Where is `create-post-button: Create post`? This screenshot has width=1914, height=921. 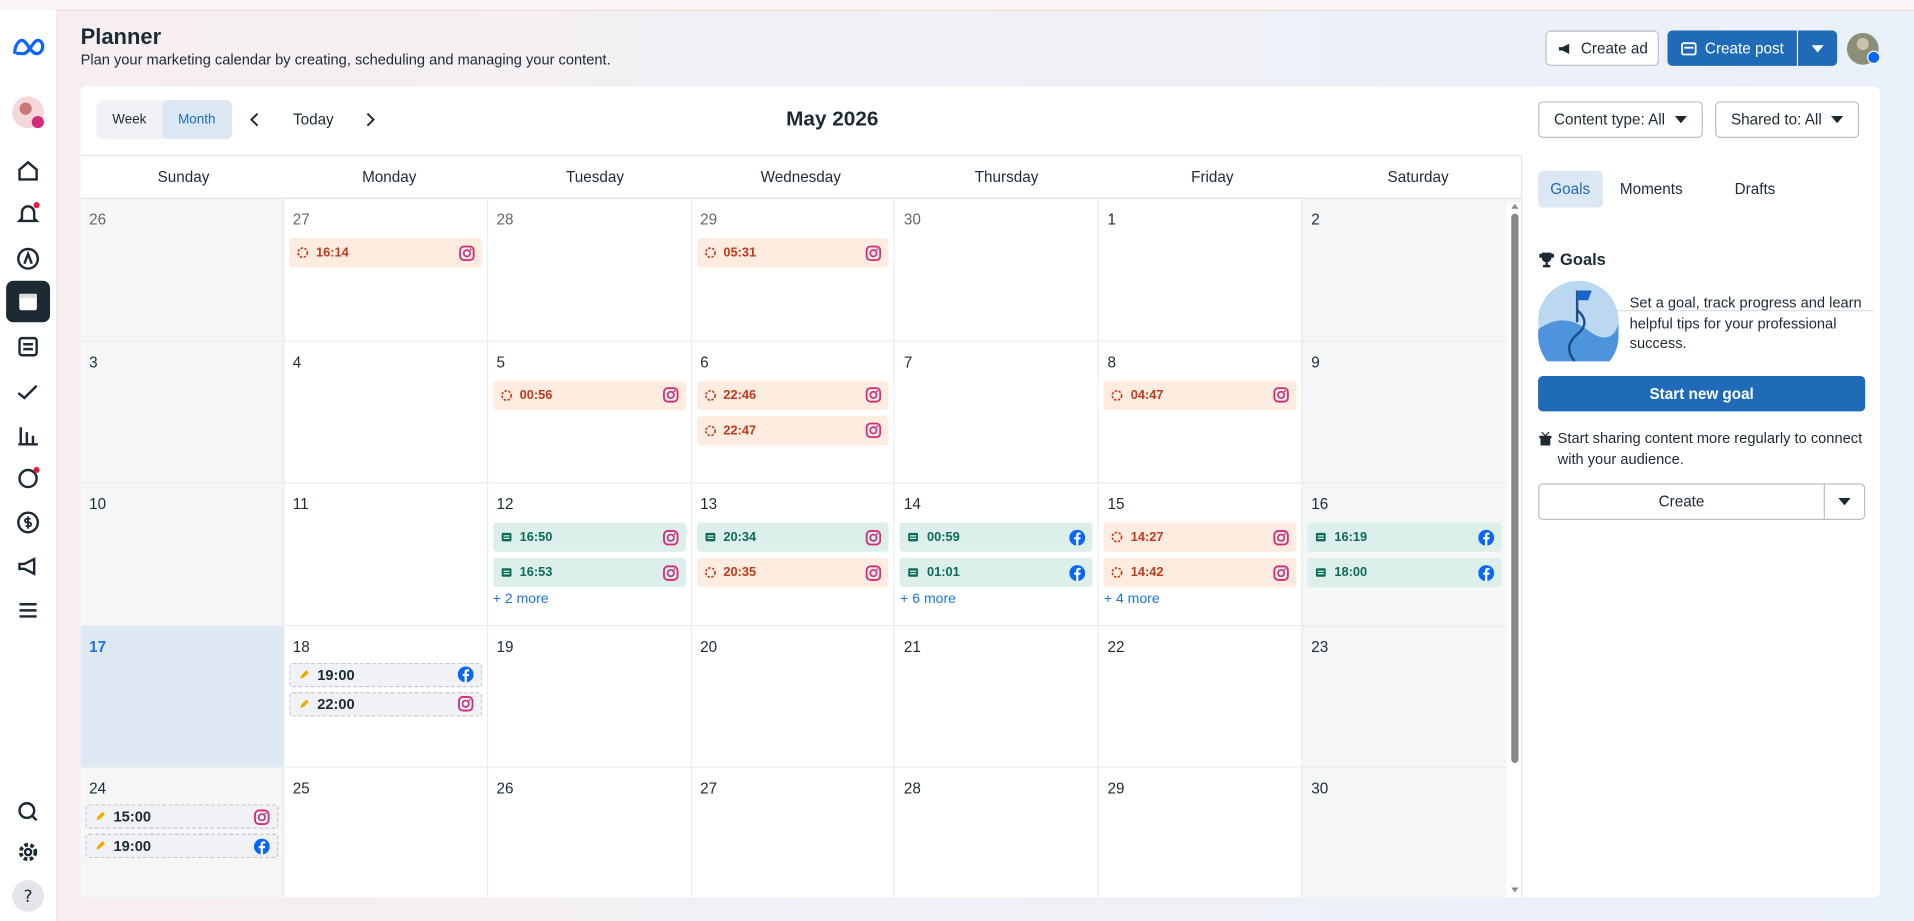
create-post-button: Create post is located at coordinates (1732, 48).